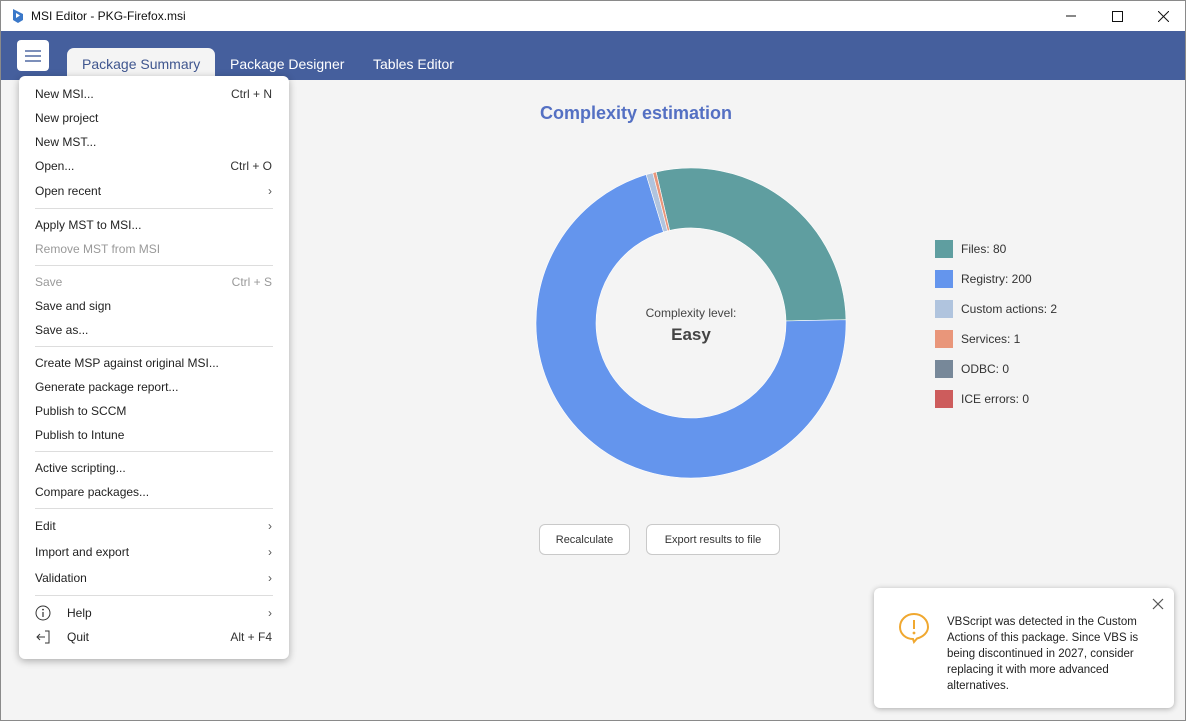 This screenshot has width=1186, height=721. Describe the element at coordinates (991, 339) in the screenshot. I see `legend-label: Services: 1` at that location.